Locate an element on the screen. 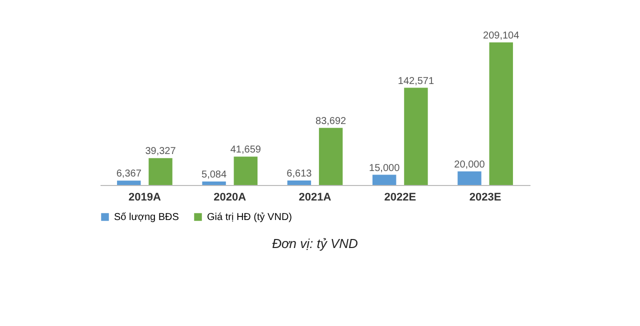 Image resolution: width=640 pixels, height=326 pixels. data-label: 209,104 is located at coordinates (501, 36).